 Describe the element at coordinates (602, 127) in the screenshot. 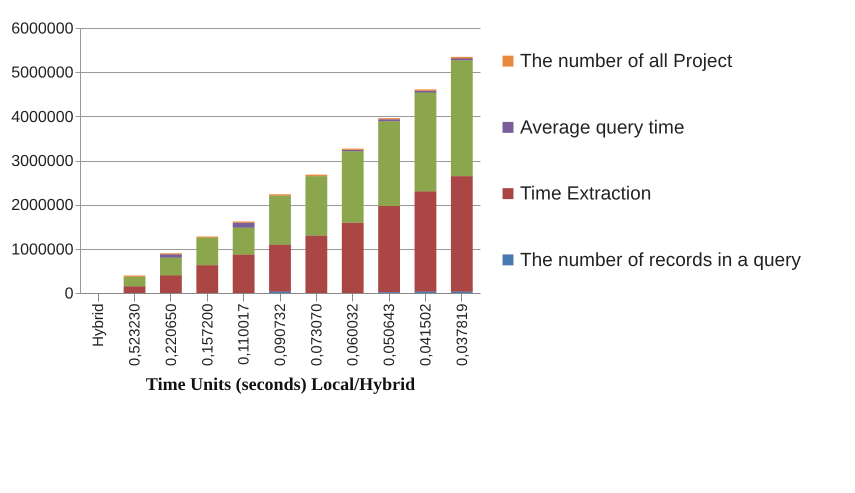

I see `legend-label: Average query time` at that location.